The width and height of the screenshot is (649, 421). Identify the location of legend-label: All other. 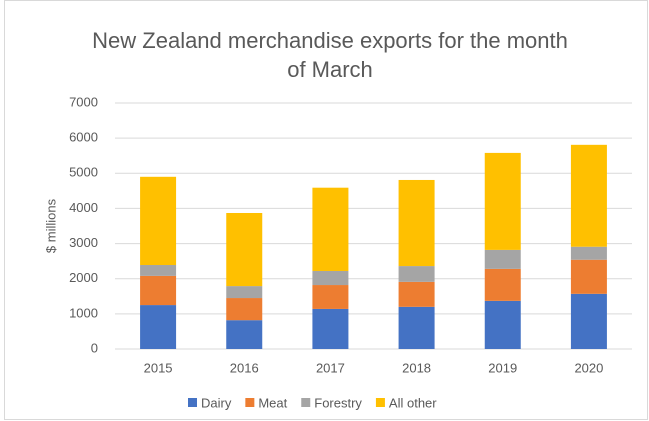
(413, 402).